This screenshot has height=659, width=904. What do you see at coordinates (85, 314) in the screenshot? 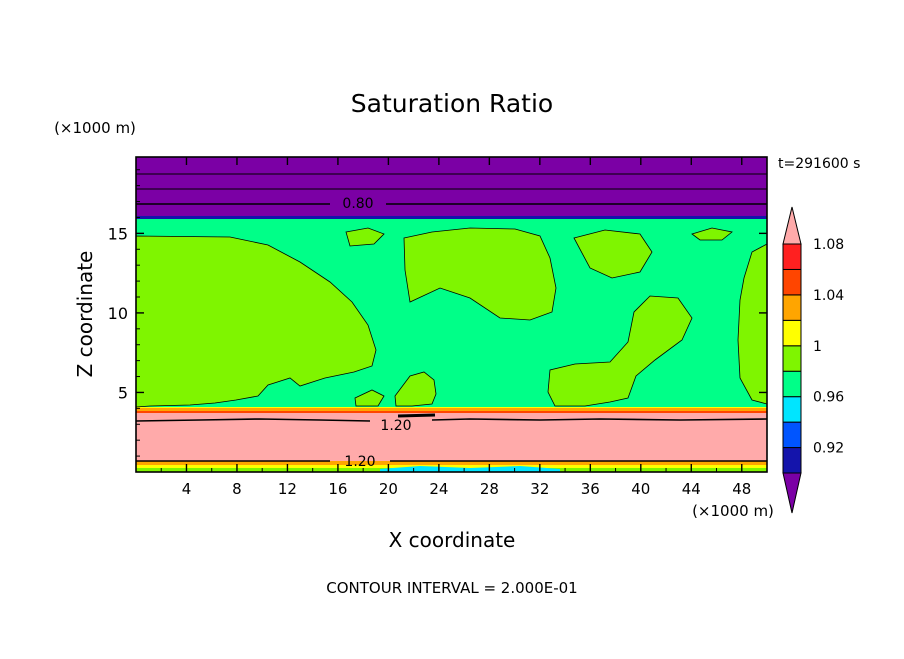
I see `y-axis-label: Z coordinate` at bounding box center [85, 314].